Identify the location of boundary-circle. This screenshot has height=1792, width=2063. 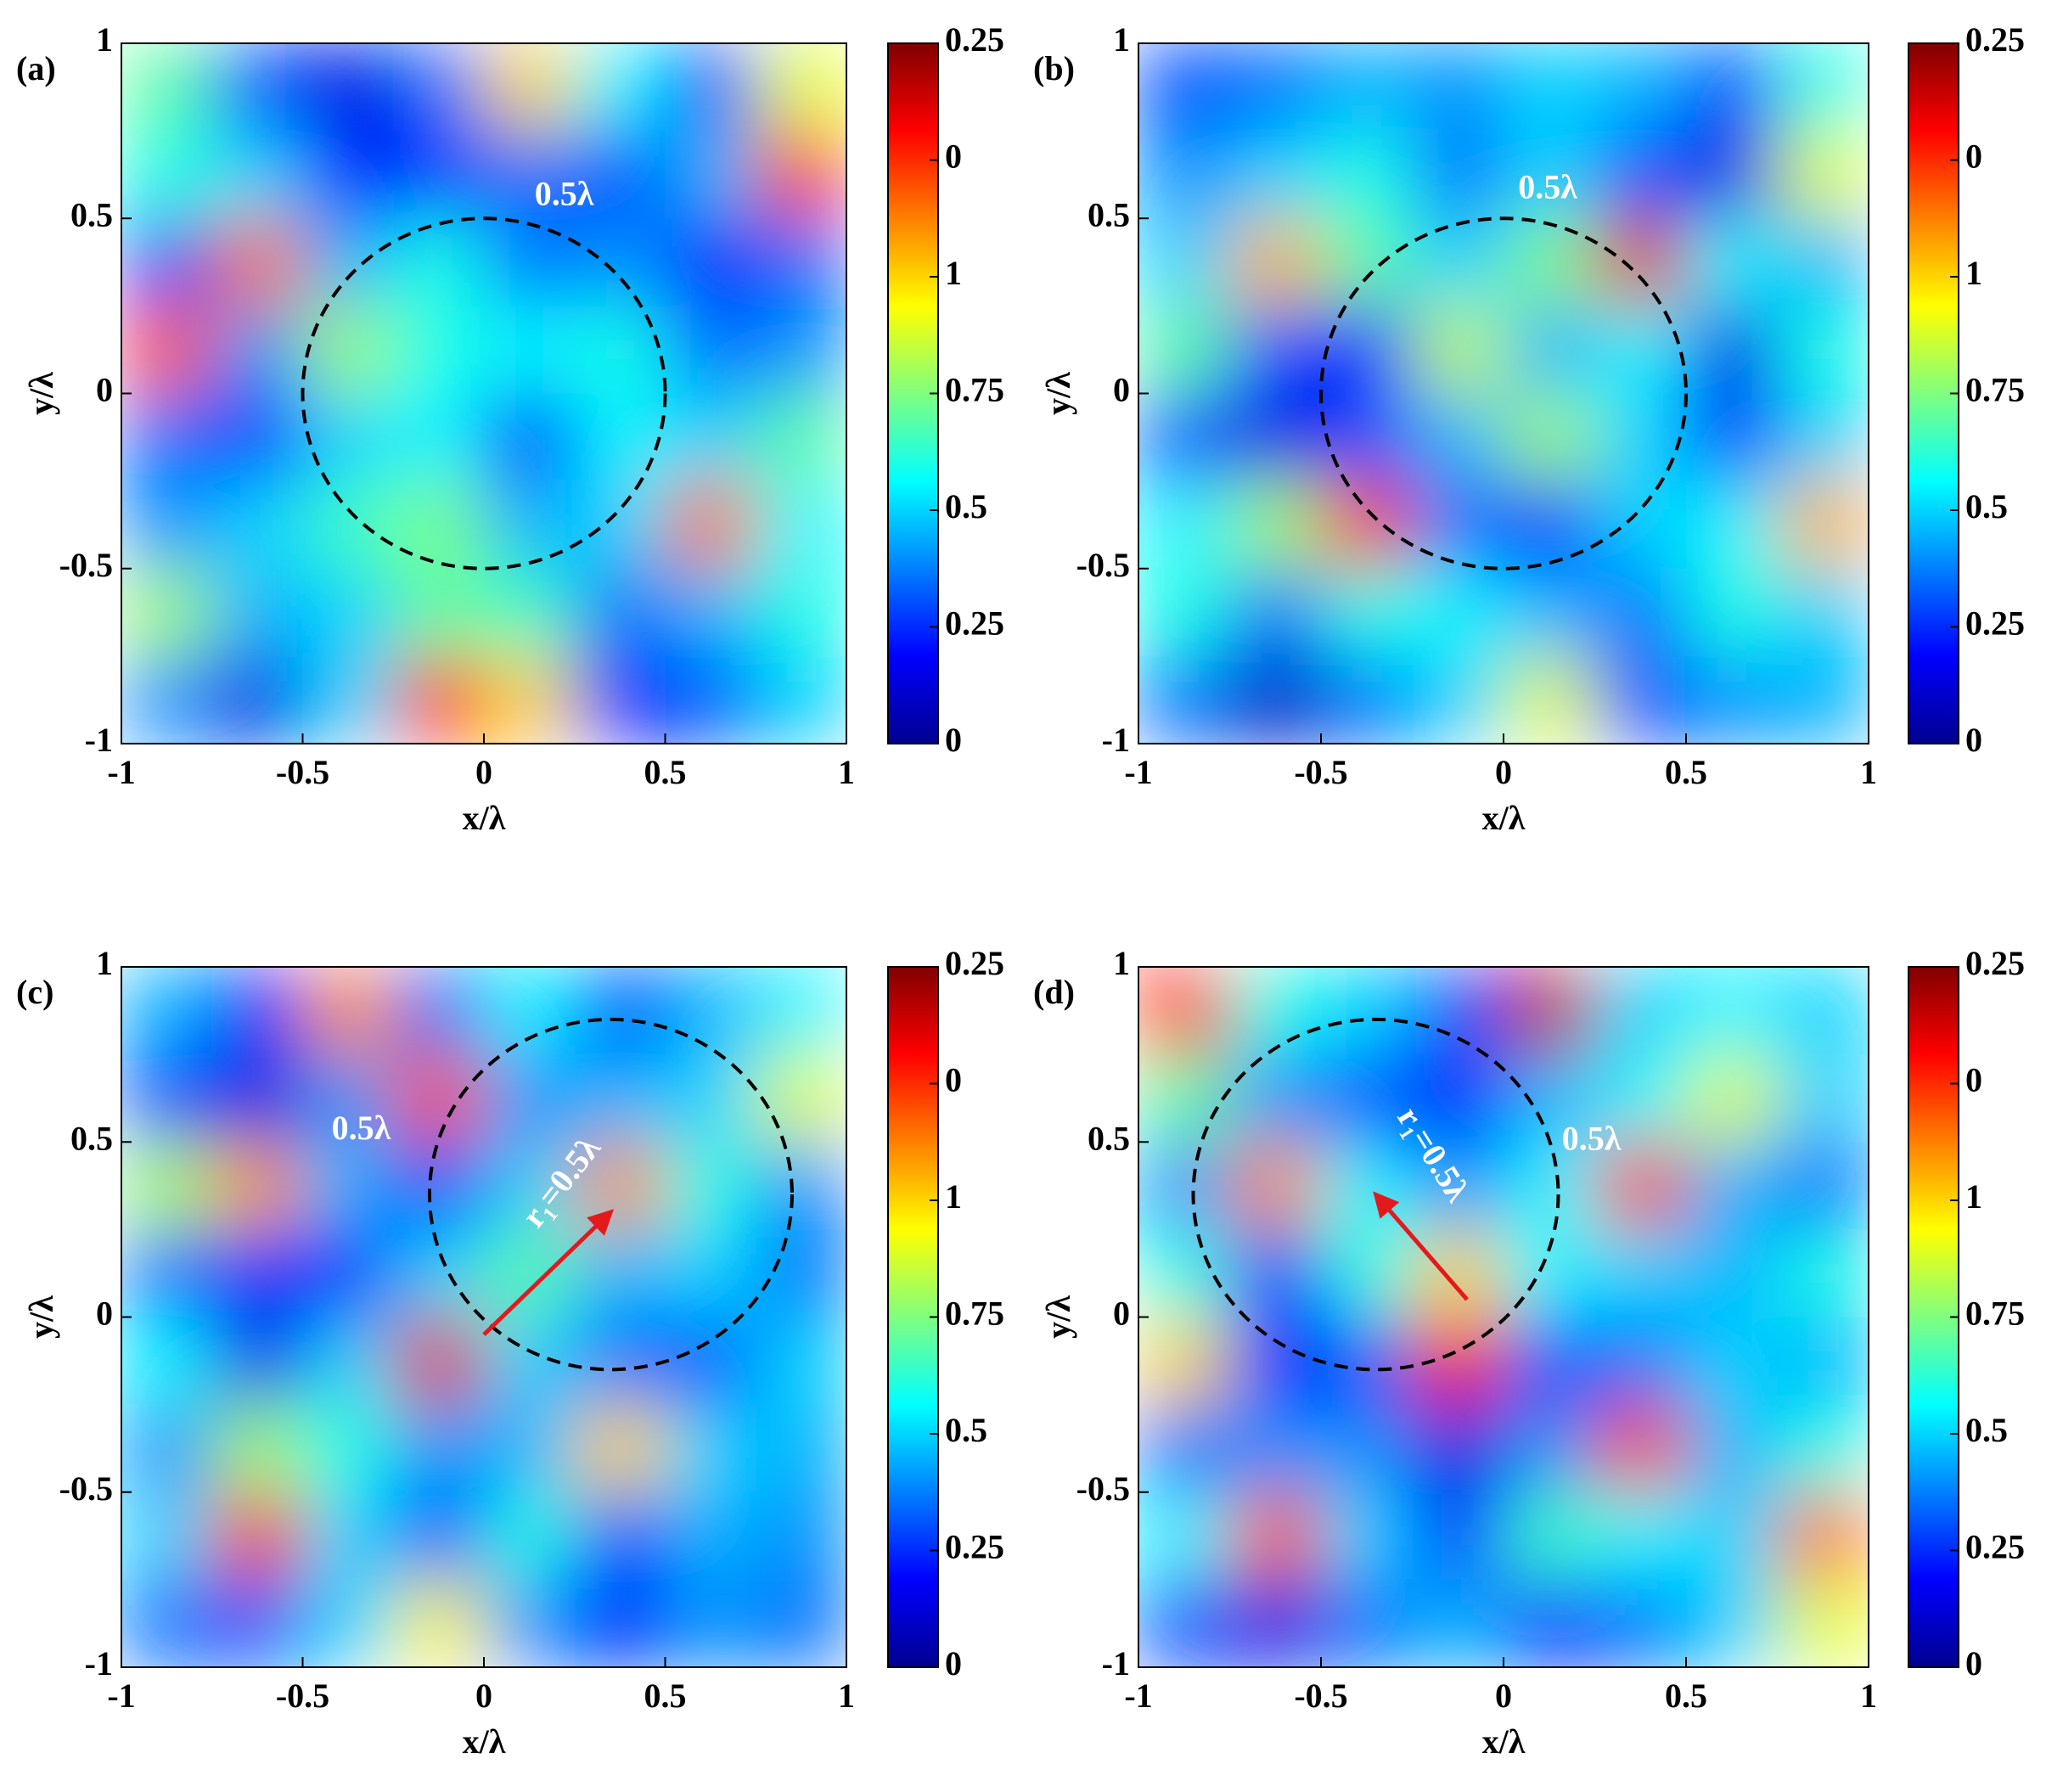
(1375, 1194).